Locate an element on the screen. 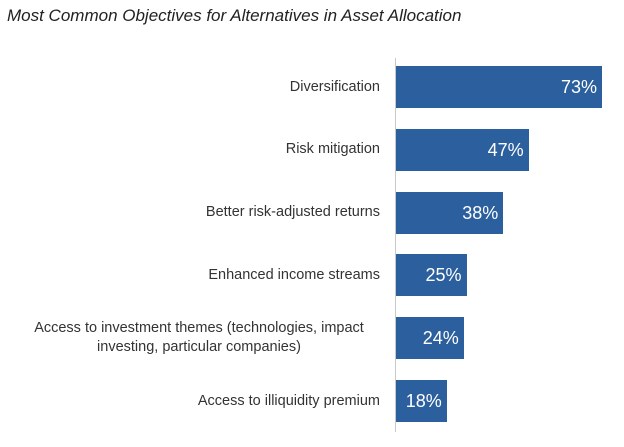 The image size is (624, 447). value-label: 24% is located at coordinates (440, 338).